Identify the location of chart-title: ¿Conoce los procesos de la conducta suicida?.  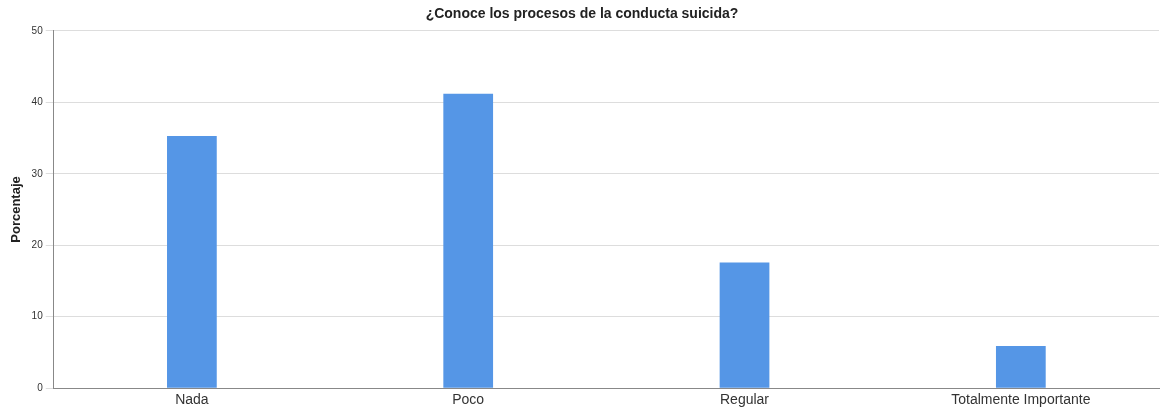
(582, 13).